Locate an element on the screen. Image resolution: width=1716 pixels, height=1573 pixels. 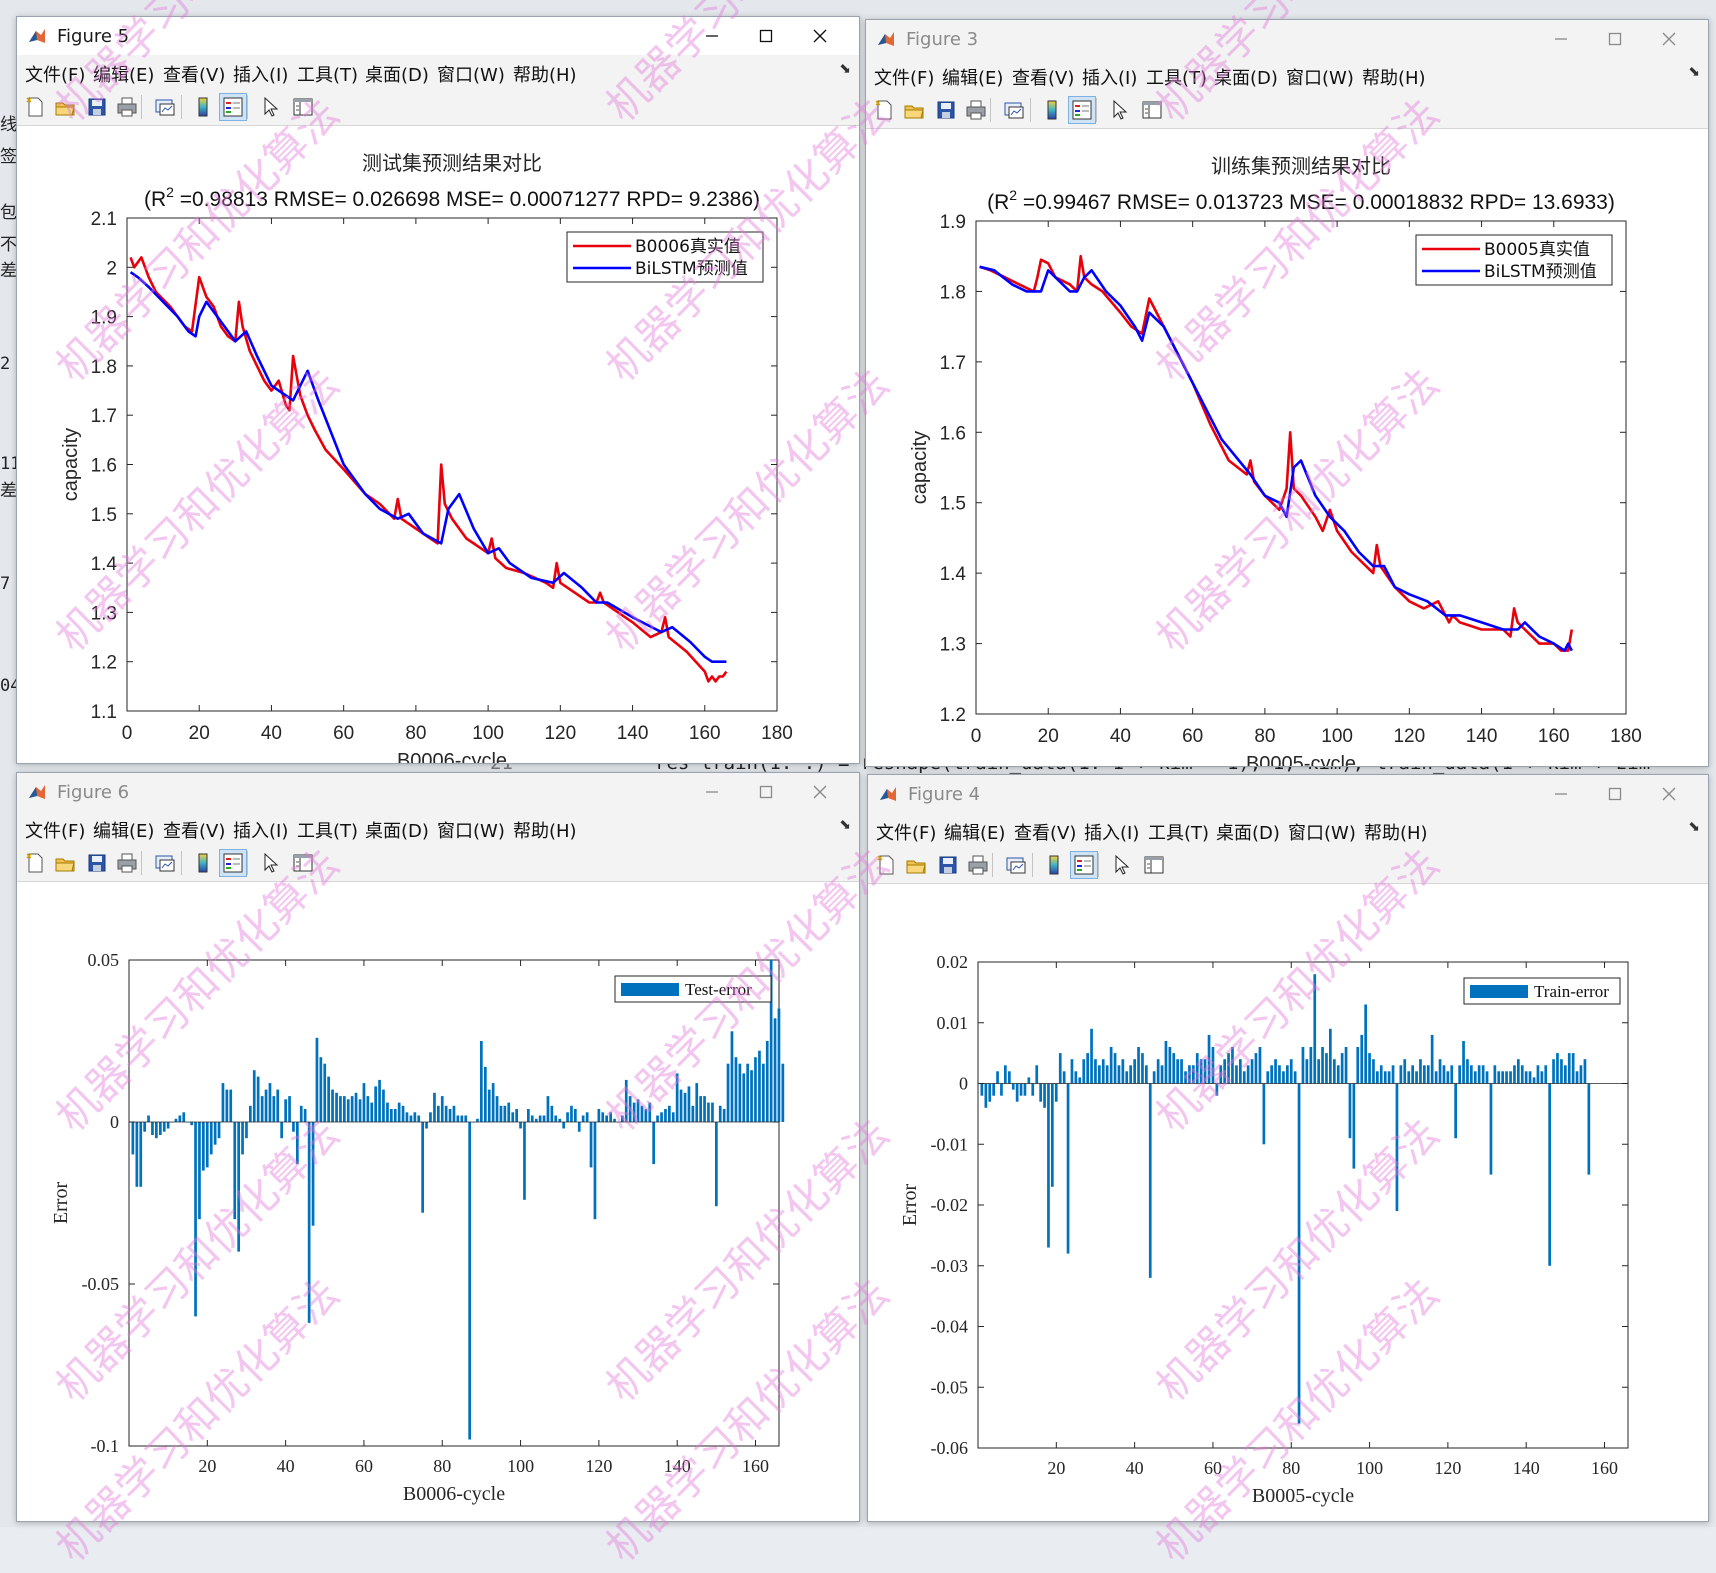
figure-3-titlebar: Figure 3 is located at coordinates (1287, 39).